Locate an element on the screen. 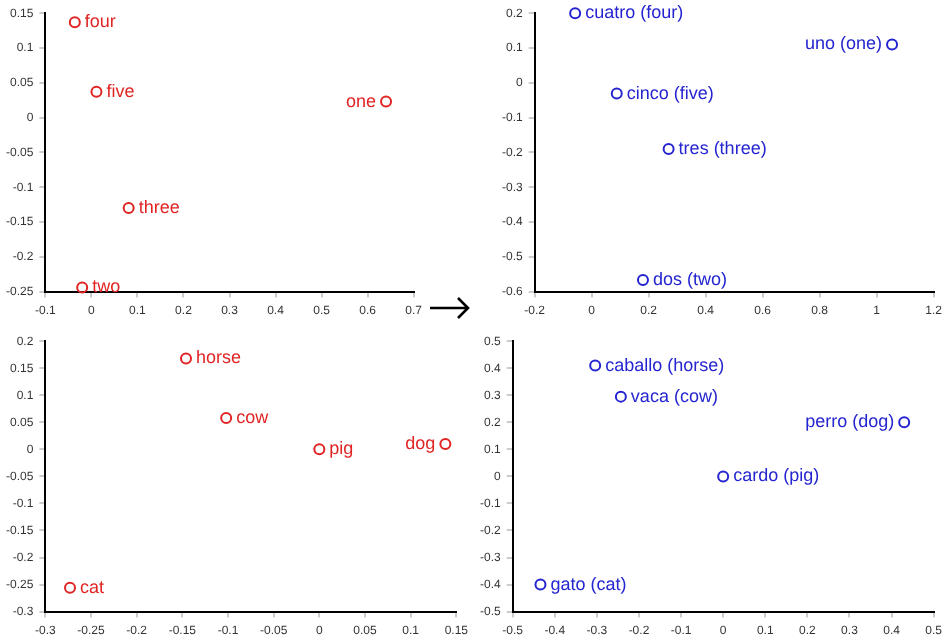 Image resolution: width=948 pixels, height=644 pixels. annotation: cow is located at coordinates (253, 416).